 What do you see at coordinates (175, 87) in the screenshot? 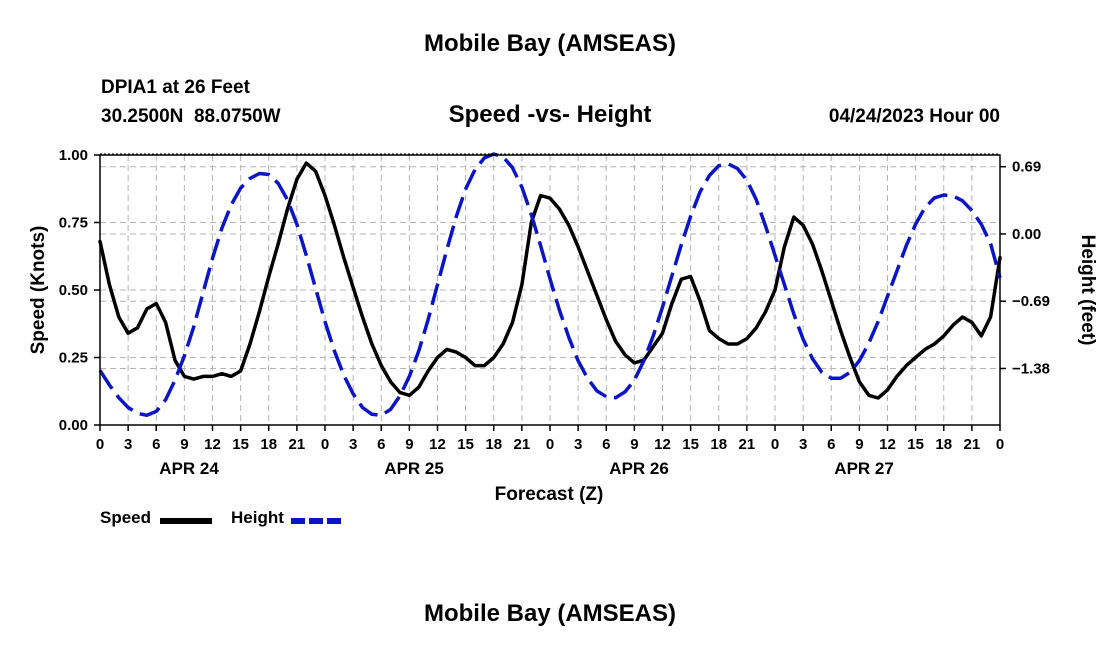
I see `station-label: DPIA1 at 26 Feet` at bounding box center [175, 87].